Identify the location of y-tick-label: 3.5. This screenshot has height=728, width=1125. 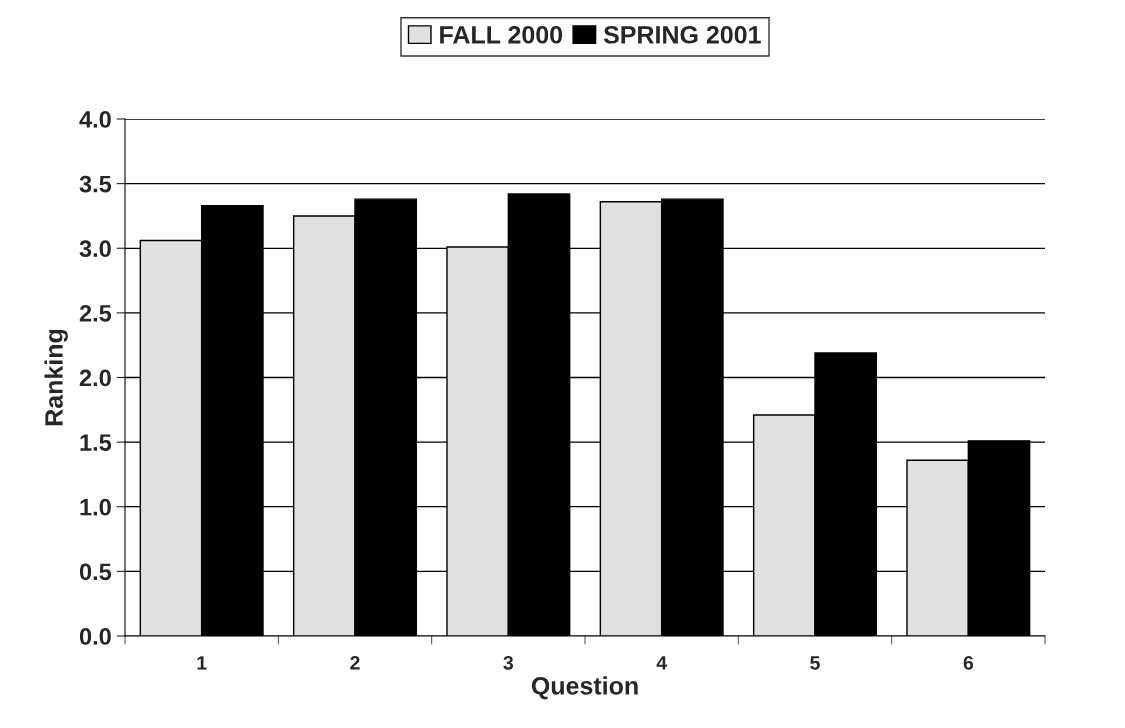
(95, 184).